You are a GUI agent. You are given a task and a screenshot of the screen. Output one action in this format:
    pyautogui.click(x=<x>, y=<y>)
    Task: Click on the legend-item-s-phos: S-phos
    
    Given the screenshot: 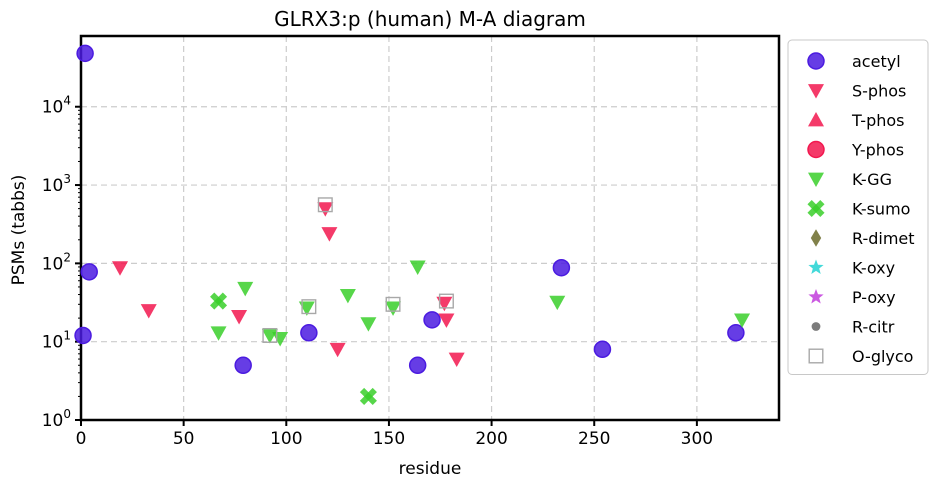 What is the action you would take?
    pyautogui.click(x=857, y=91)
    